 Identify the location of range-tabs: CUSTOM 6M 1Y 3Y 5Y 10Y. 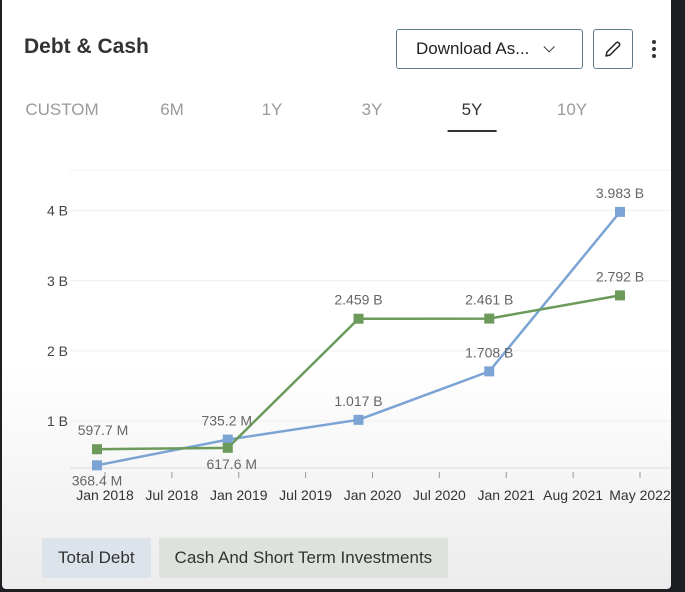
(336, 118).